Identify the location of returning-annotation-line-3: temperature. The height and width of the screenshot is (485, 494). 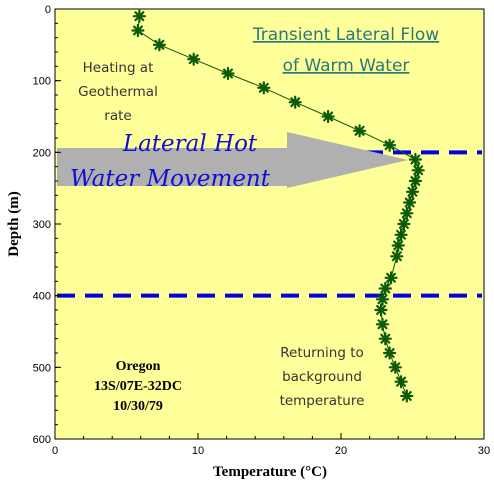
(322, 401).